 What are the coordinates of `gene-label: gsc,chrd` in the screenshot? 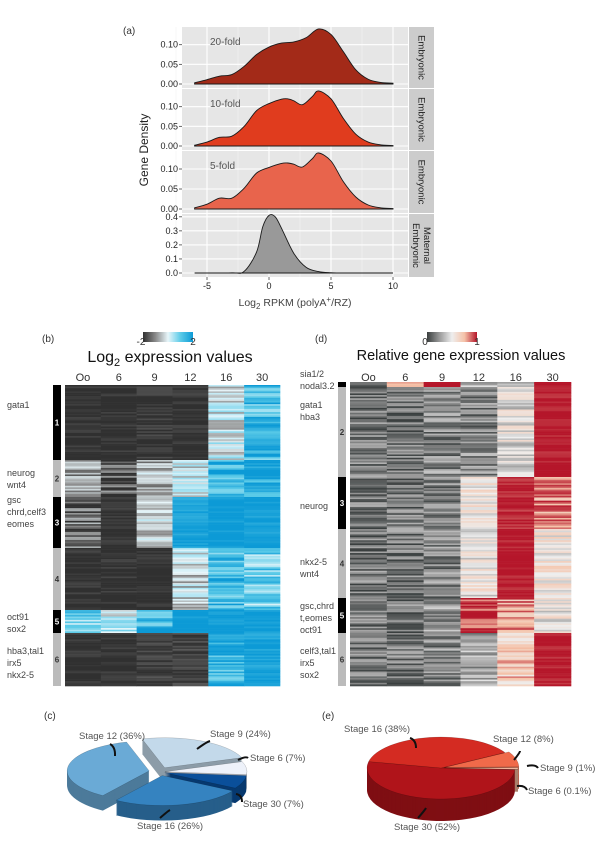 It's located at (317, 606).